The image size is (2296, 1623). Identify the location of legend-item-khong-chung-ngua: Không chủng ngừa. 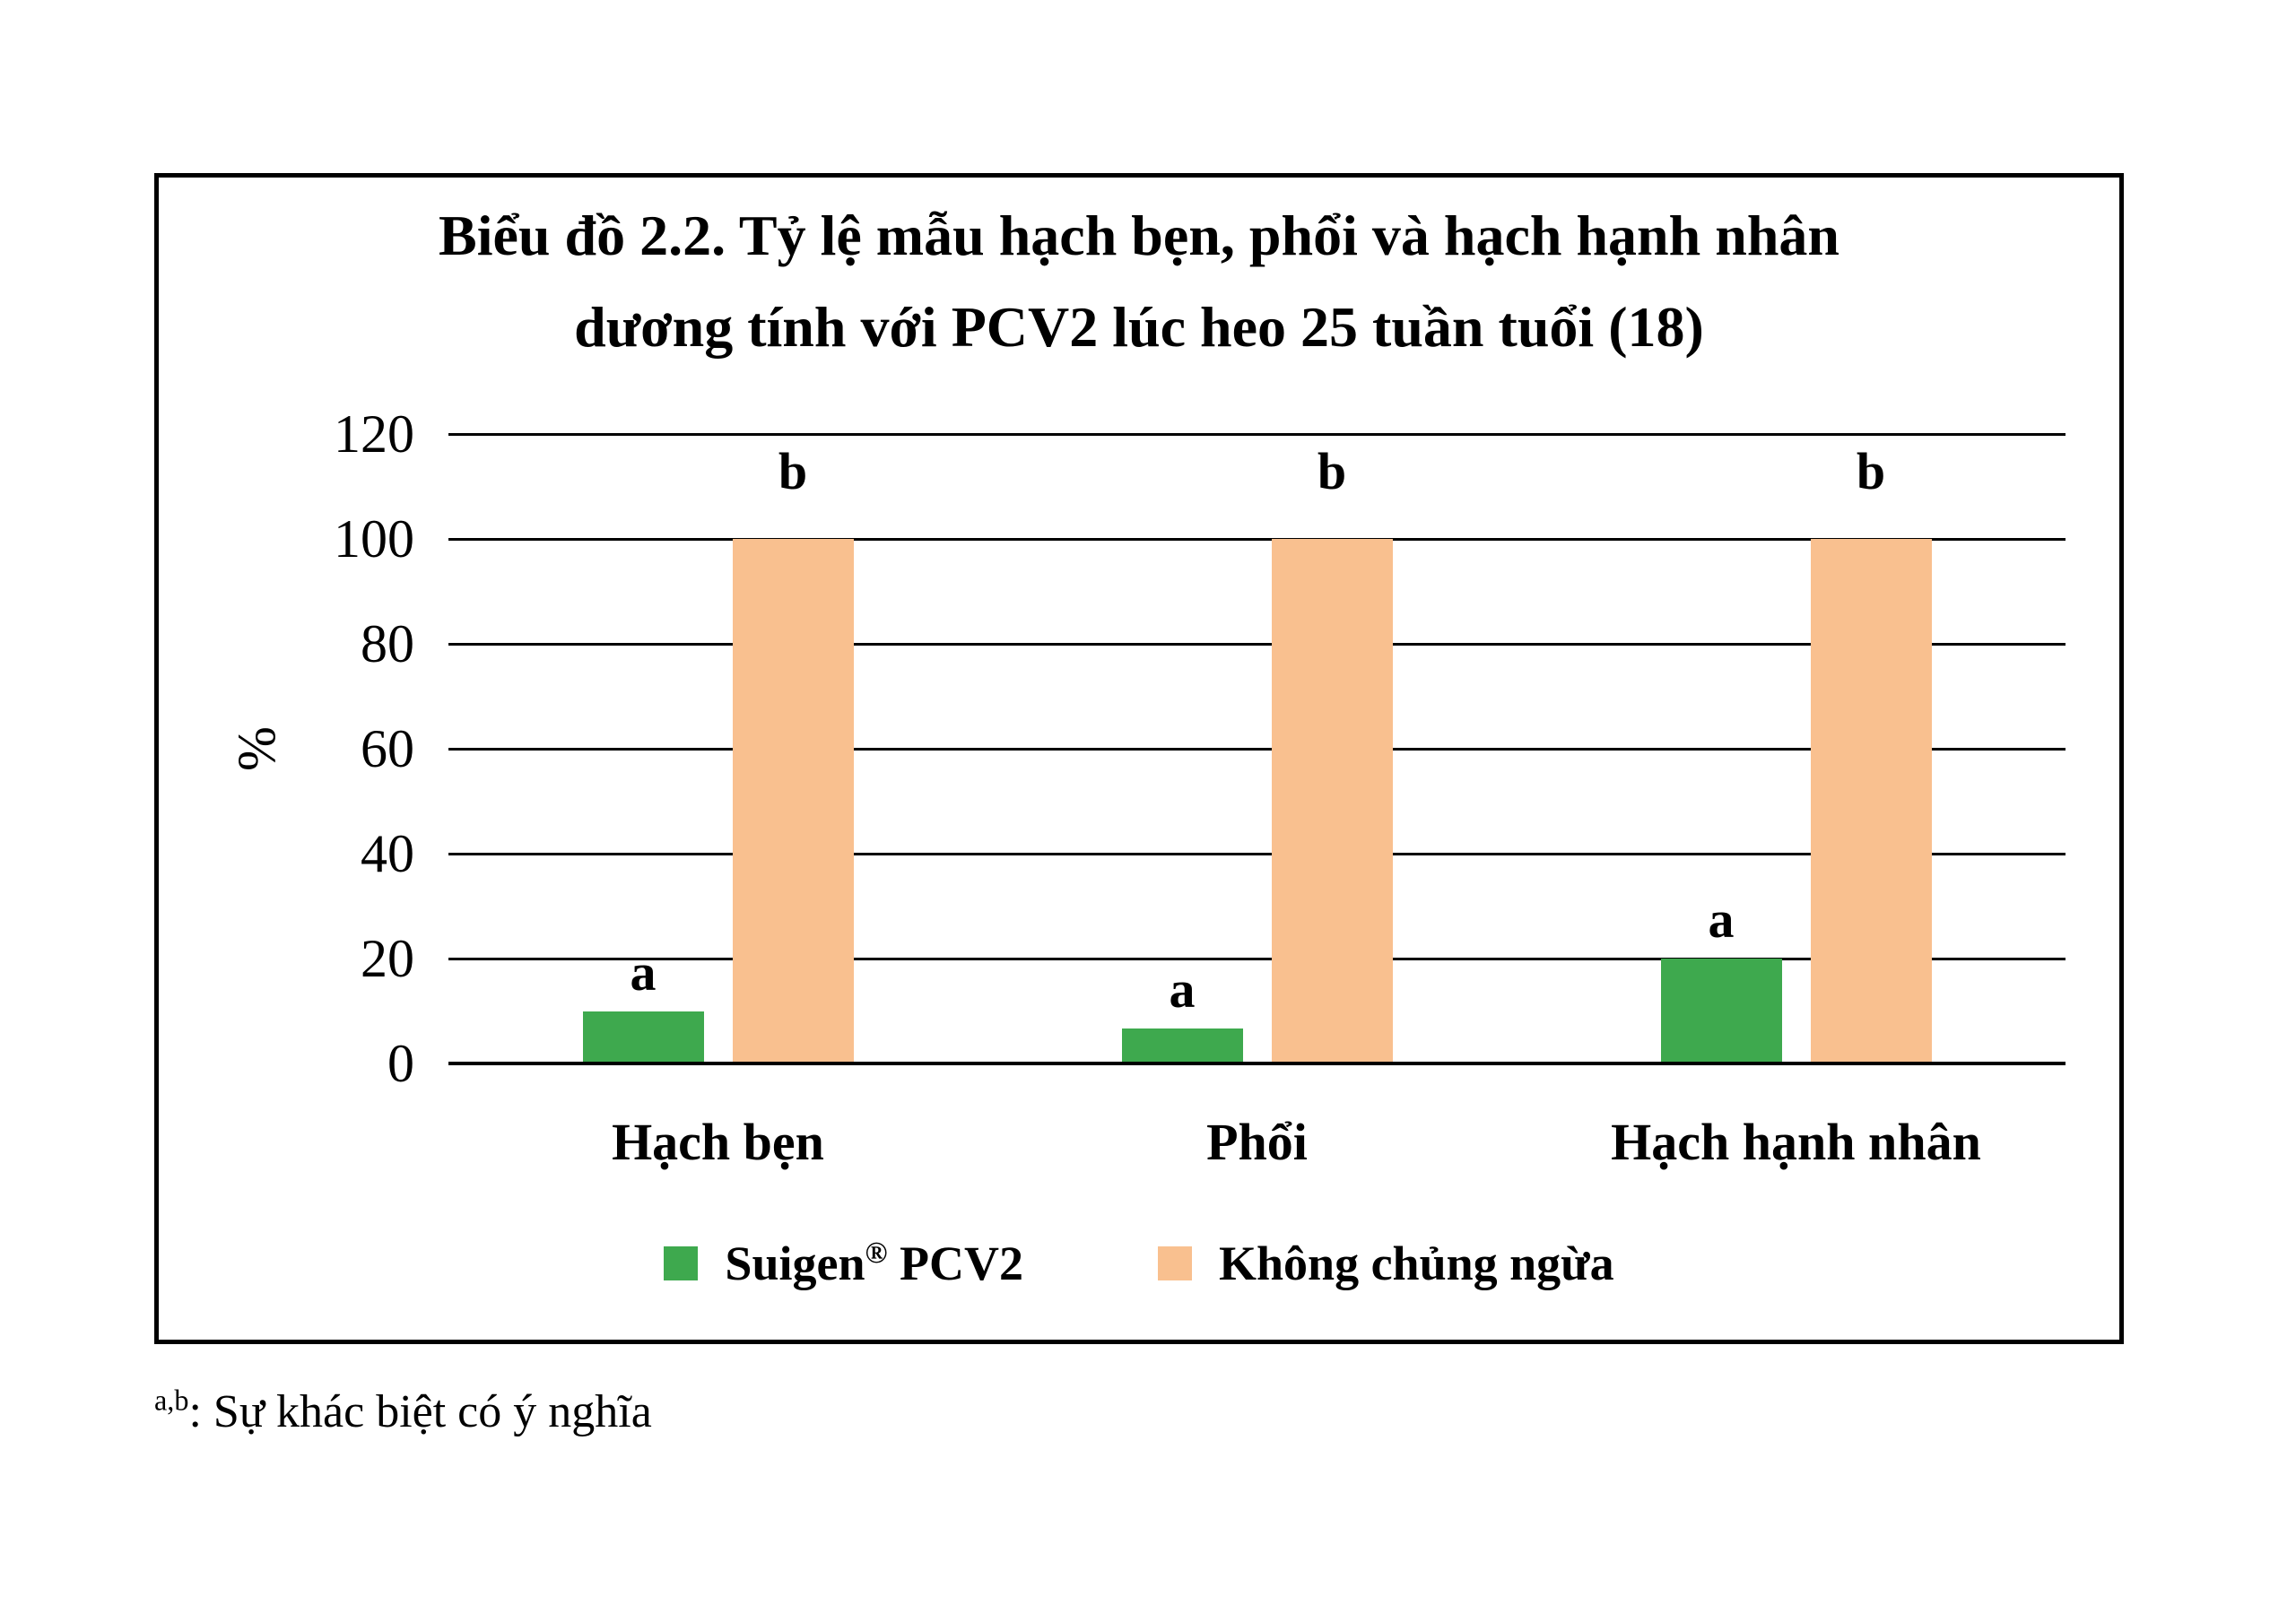
(1386, 1263).